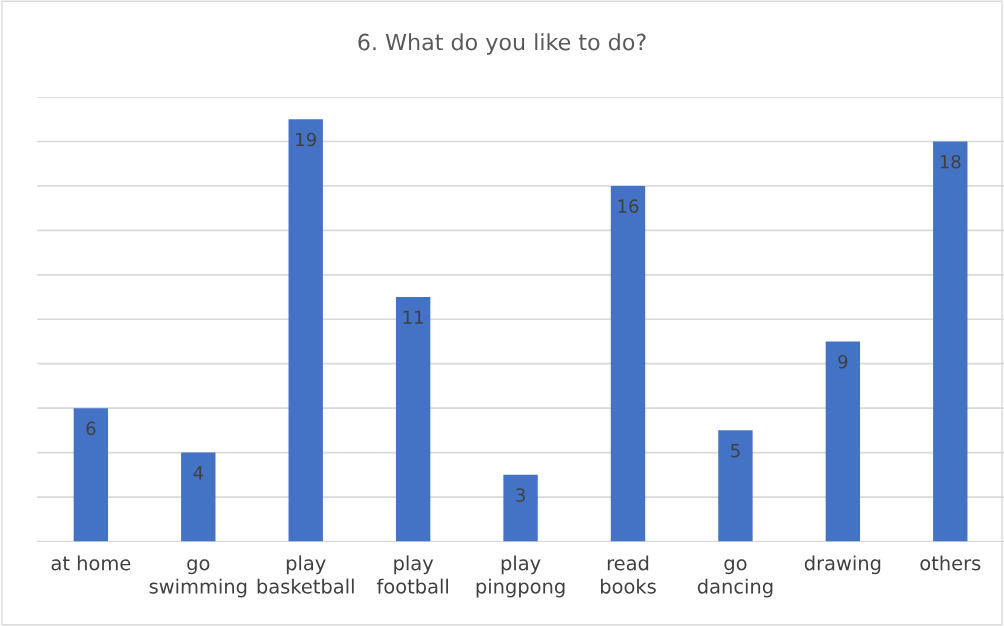  I want to click on data-label: 4, so click(198, 473).